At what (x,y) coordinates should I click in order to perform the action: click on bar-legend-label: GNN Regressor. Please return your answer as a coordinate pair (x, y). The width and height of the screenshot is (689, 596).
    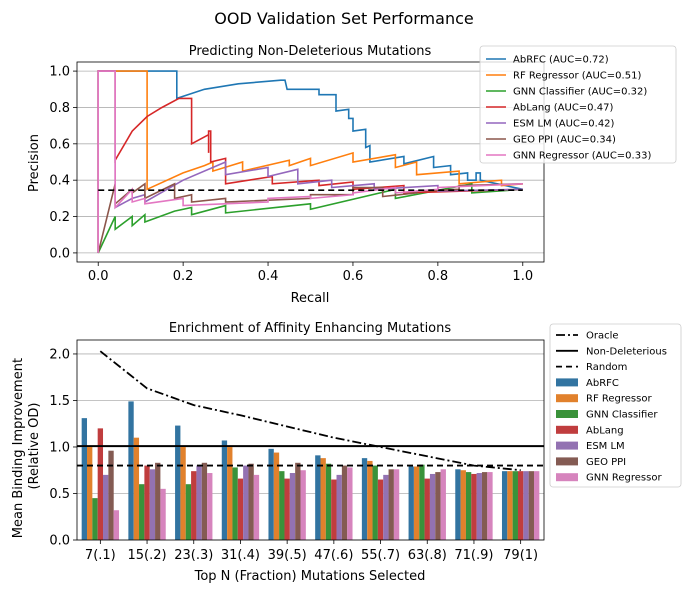
    Looking at the image, I should click on (624, 478).